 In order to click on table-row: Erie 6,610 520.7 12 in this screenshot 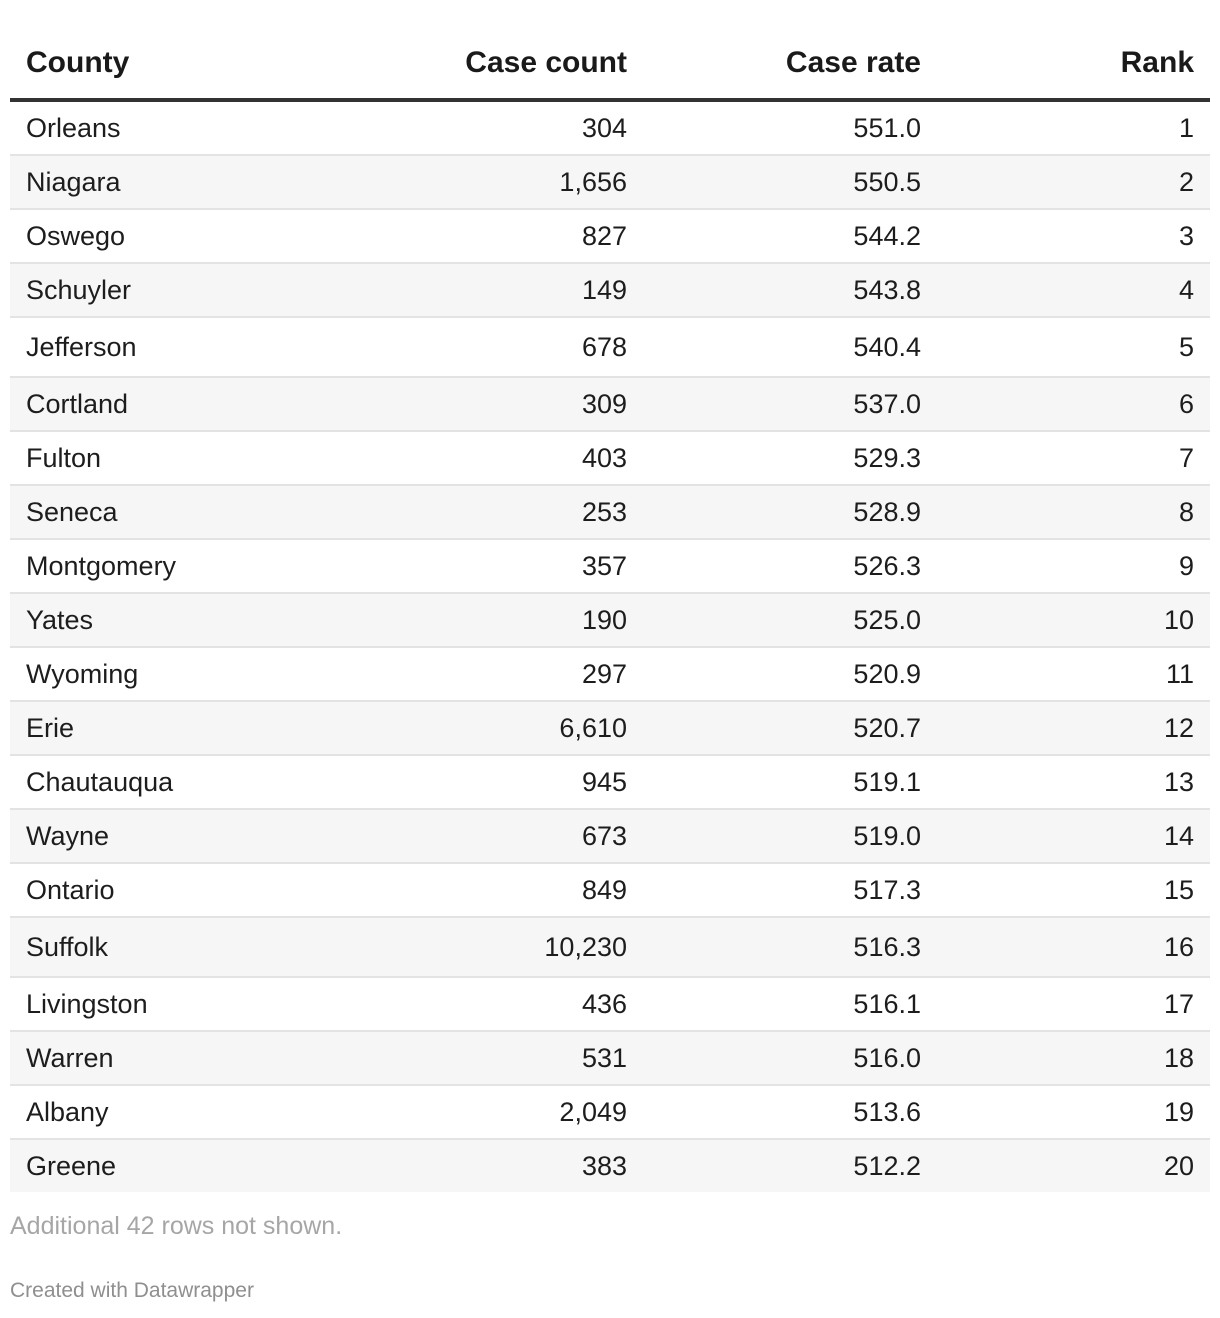, I will do `click(610, 728)`.